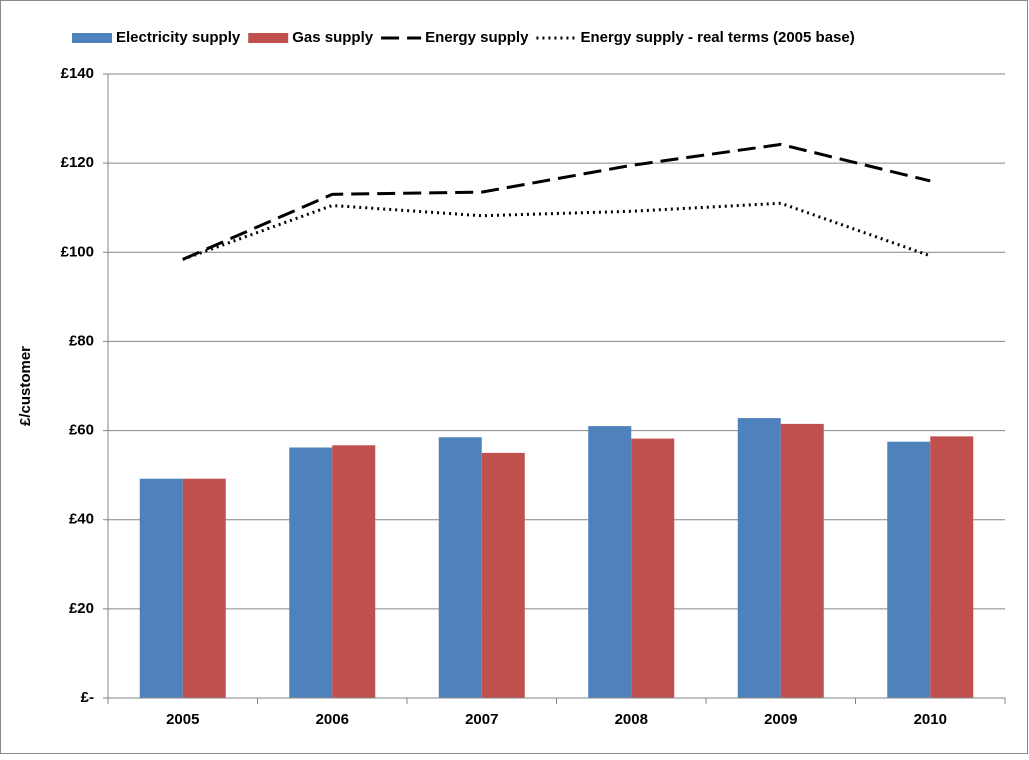 Image resolution: width=1029 pixels, height=760 pixels. What do you see at coordinates (631, 719) in the screenshot?
I see `x-tick-label: 2008` at bounding box center [631, 719].